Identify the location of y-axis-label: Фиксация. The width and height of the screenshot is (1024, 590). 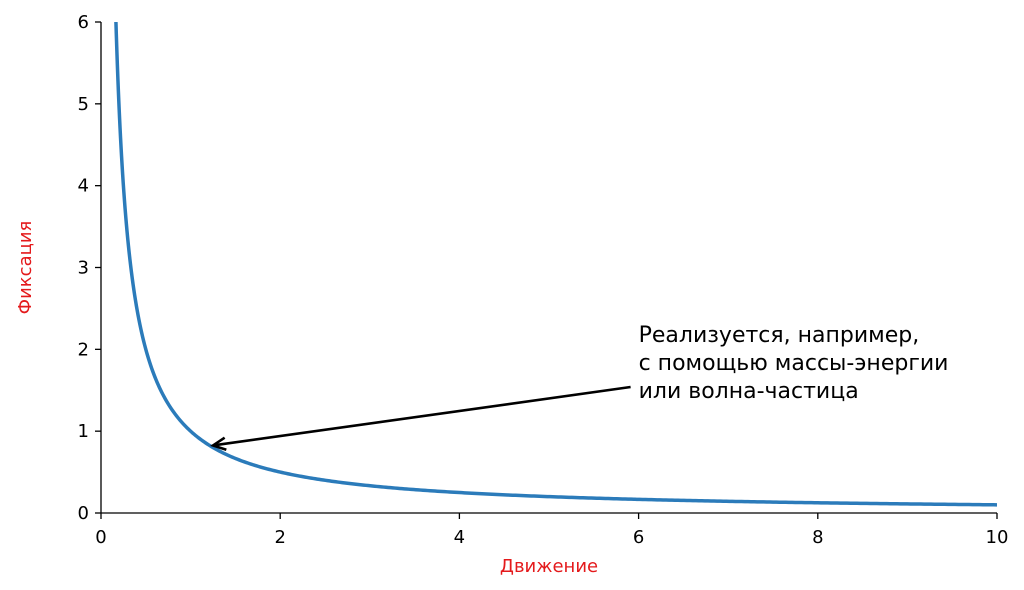
(25, 268).